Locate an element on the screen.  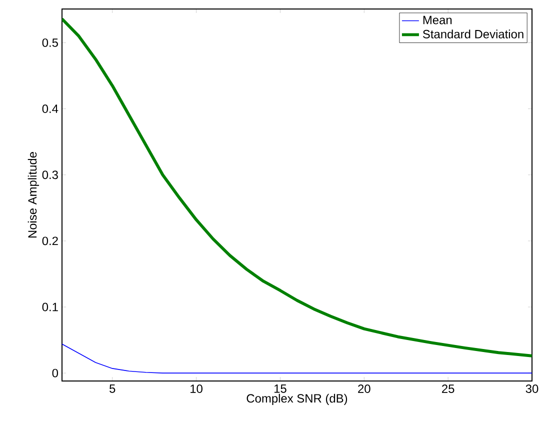
y-tick-label: 0.5 is located at coordinates (50, 42).